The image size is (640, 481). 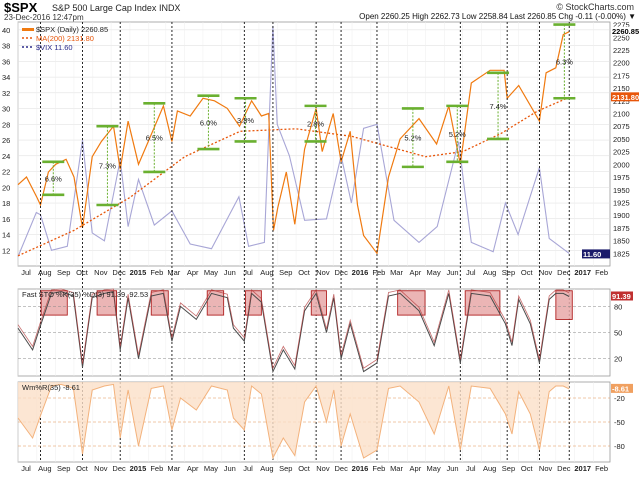 I want to click on bottom-month-label: Jun, so click(x=230, y=468).